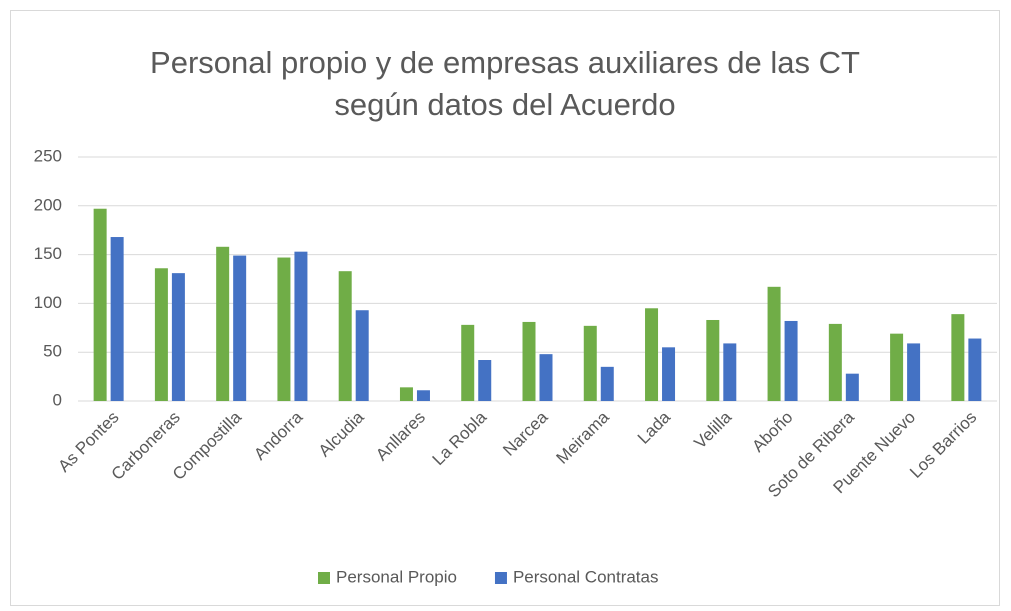 Image resolution: width=1011 pixels, height=611 pixels. What do you see at coordinates (48, 155) in the screenshot?
I see `y-tick-label: 250` at bounding box center [48, 155].